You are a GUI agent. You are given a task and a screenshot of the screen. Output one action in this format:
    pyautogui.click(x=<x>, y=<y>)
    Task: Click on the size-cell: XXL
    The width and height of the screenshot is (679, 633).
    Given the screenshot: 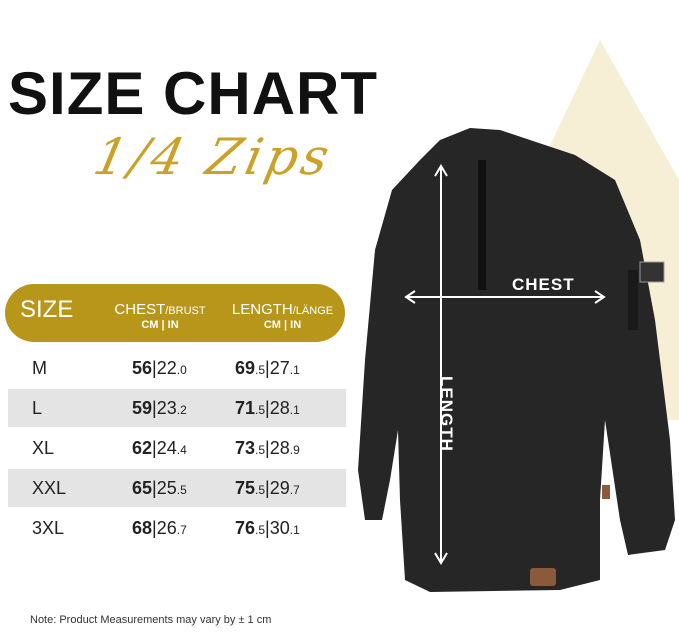 What is the action you would take?
    pyautogui.click(x=49, y=488)
    